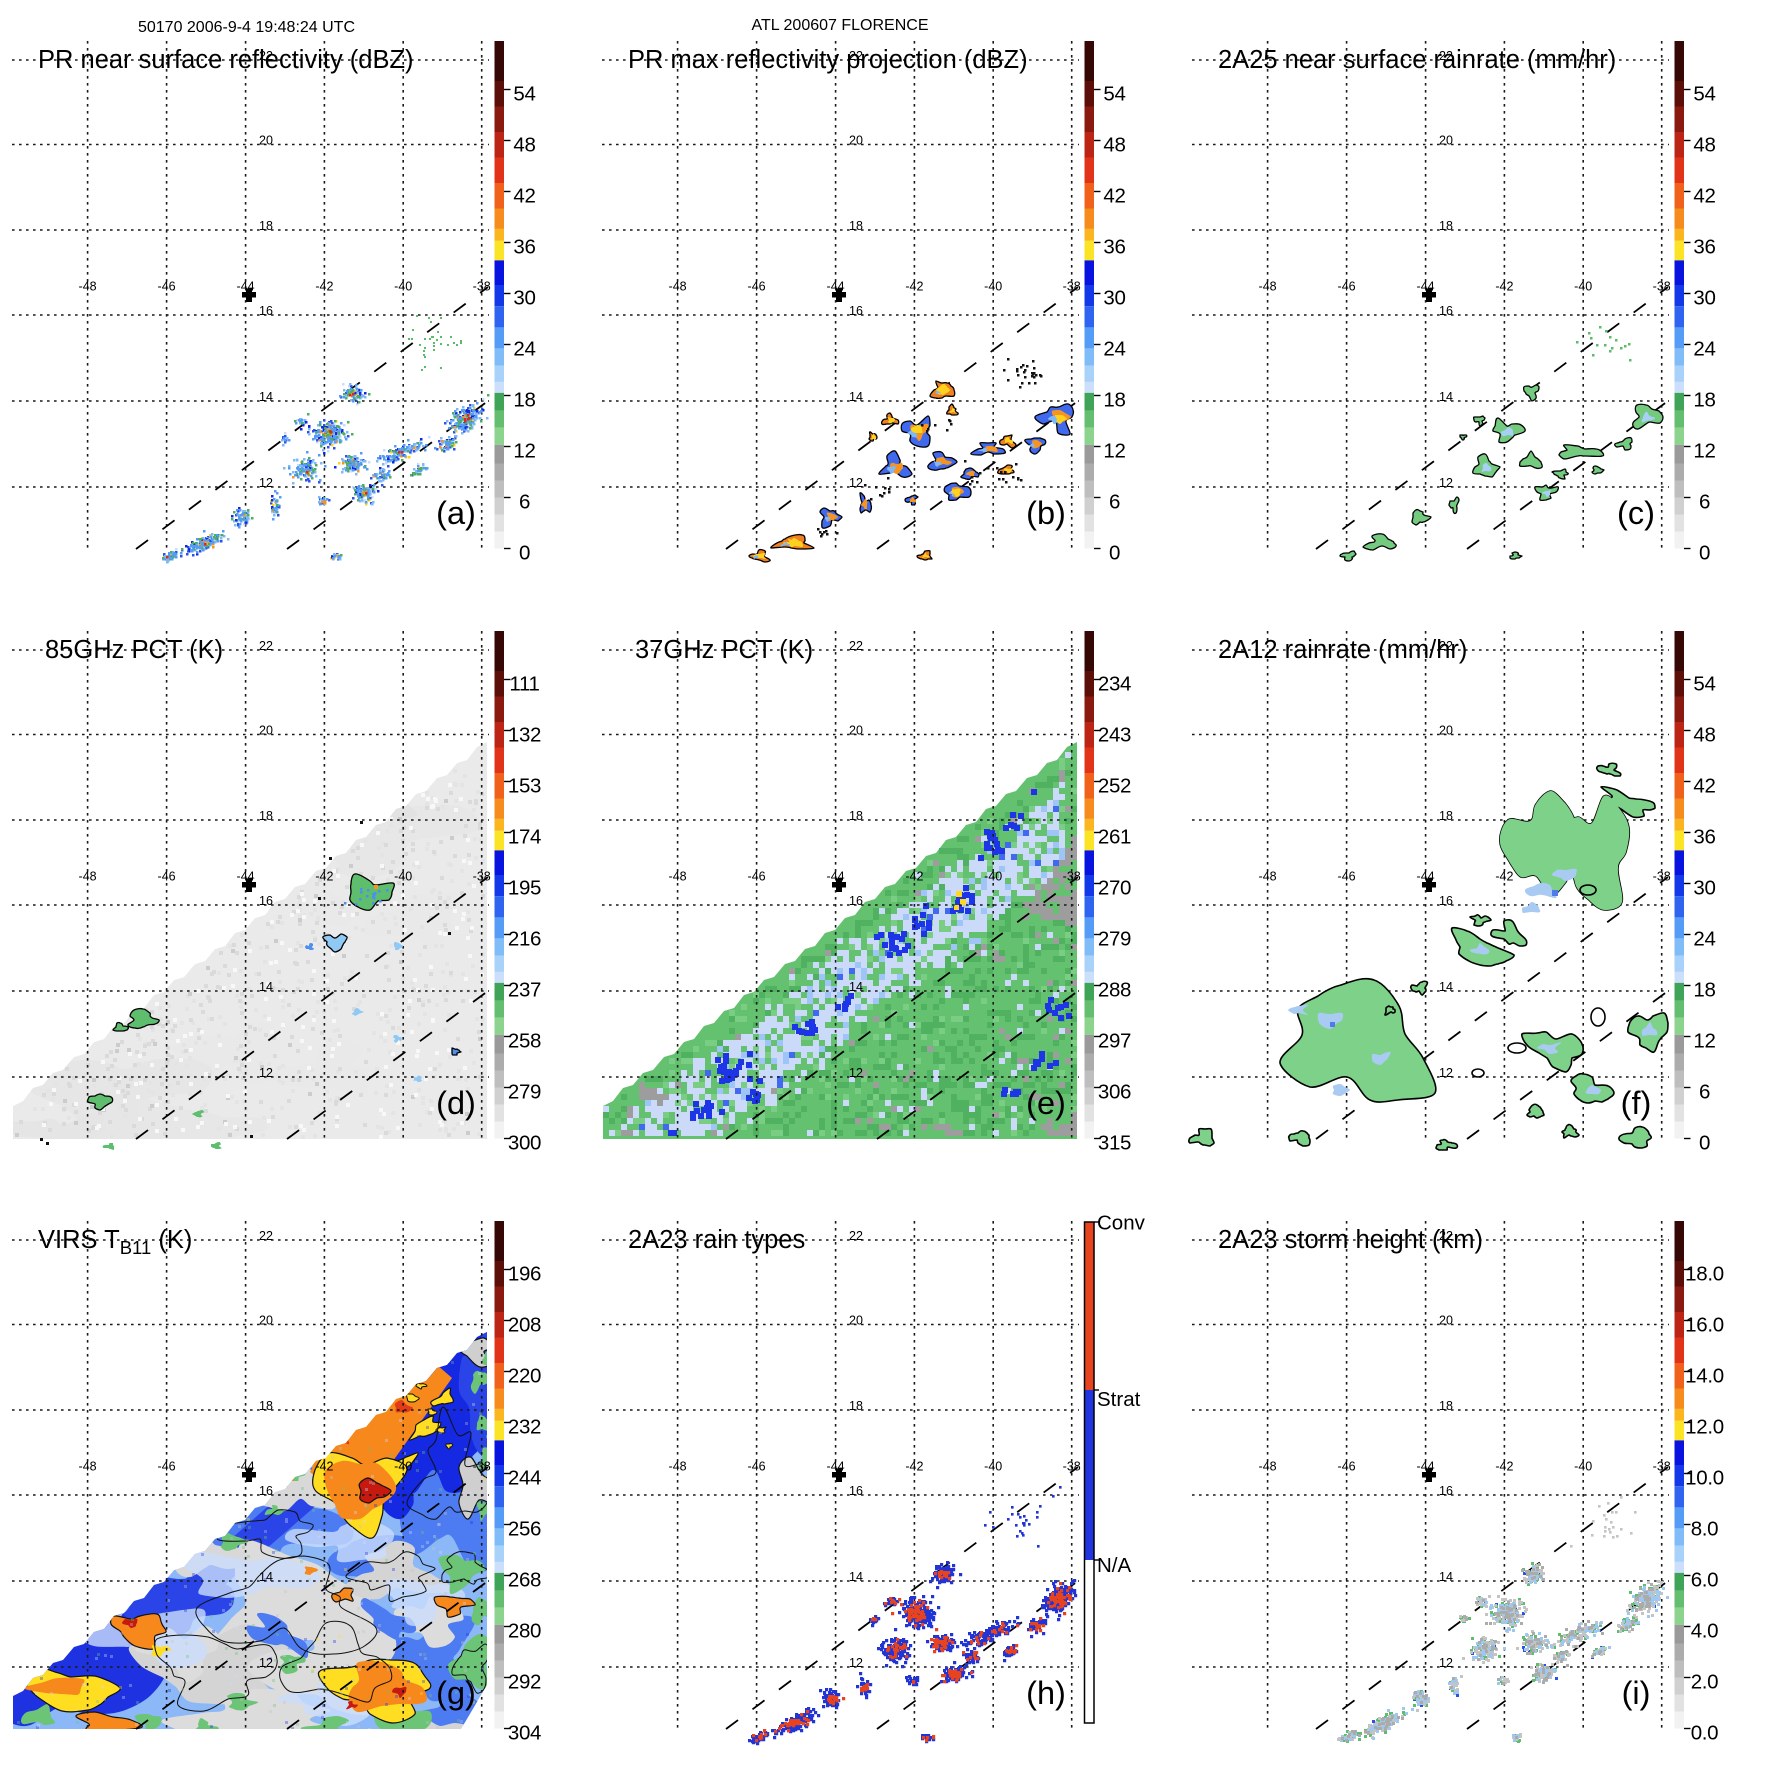 The image size is (1771, 1771). Describe the element at coordinates (524, 939) in the screenshot. I see `svg-text: 216` at that location.